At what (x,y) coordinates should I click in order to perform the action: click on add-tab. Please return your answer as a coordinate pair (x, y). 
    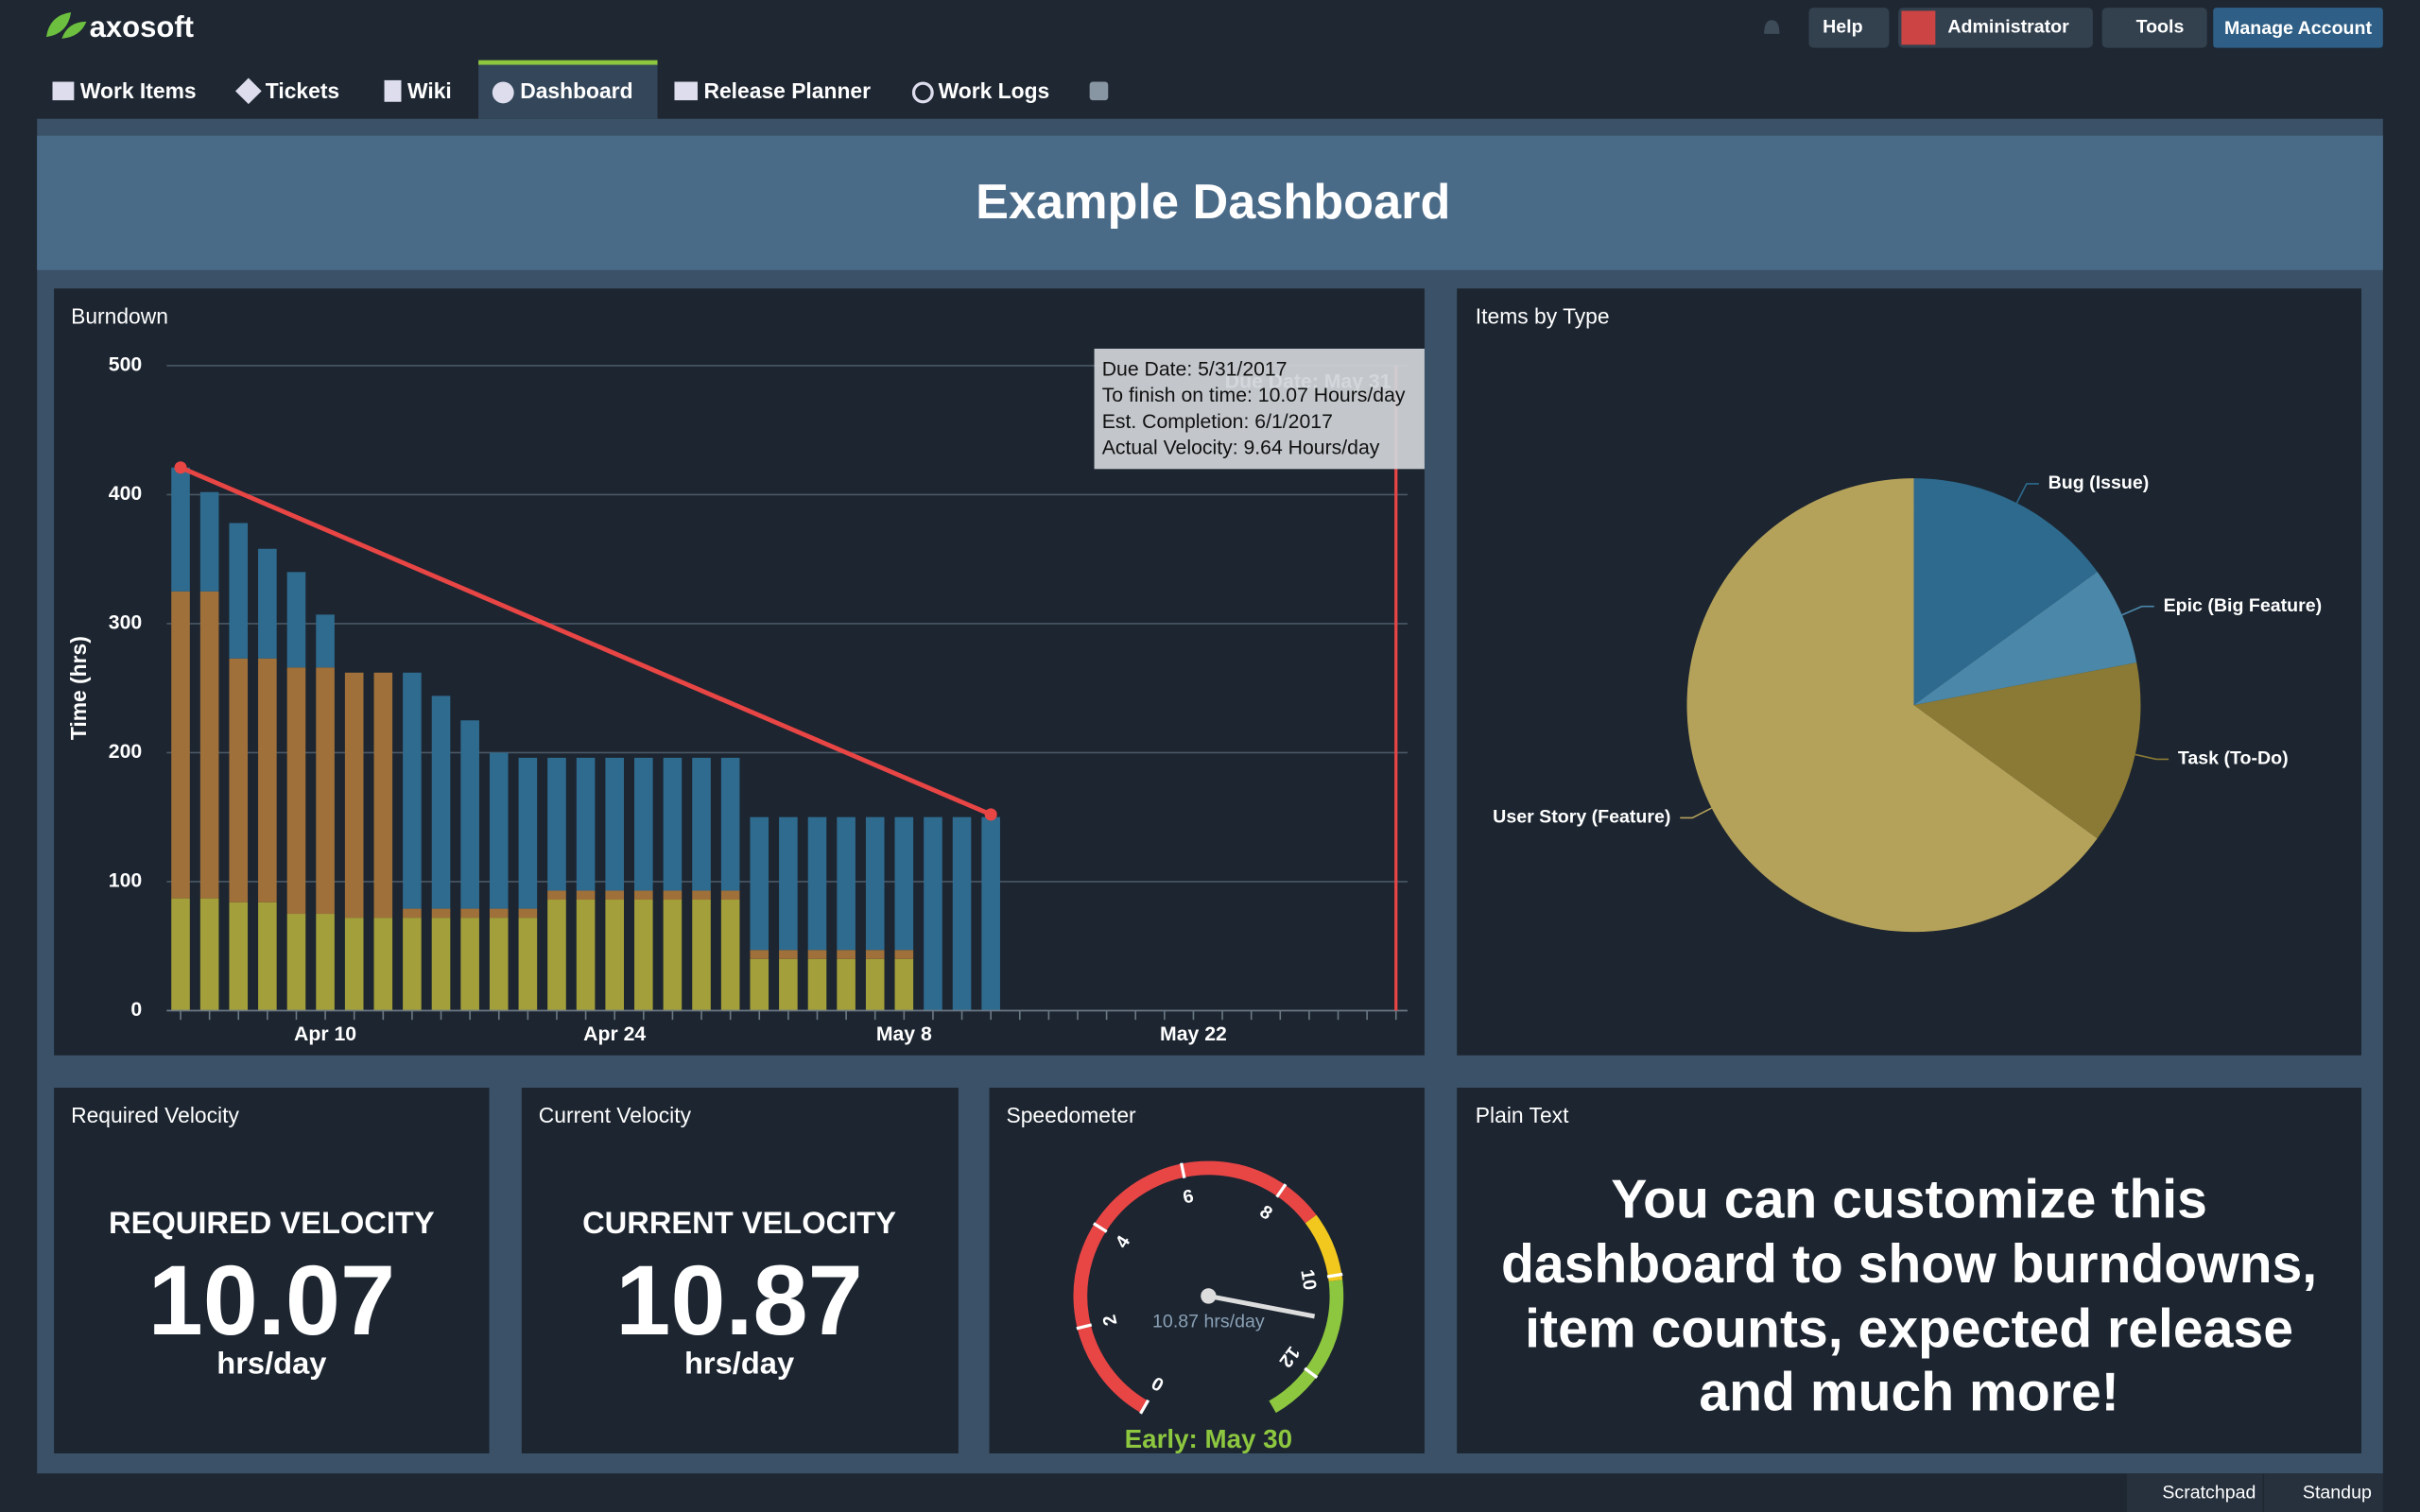
    Looking at the image, I should click on (1099, 91).